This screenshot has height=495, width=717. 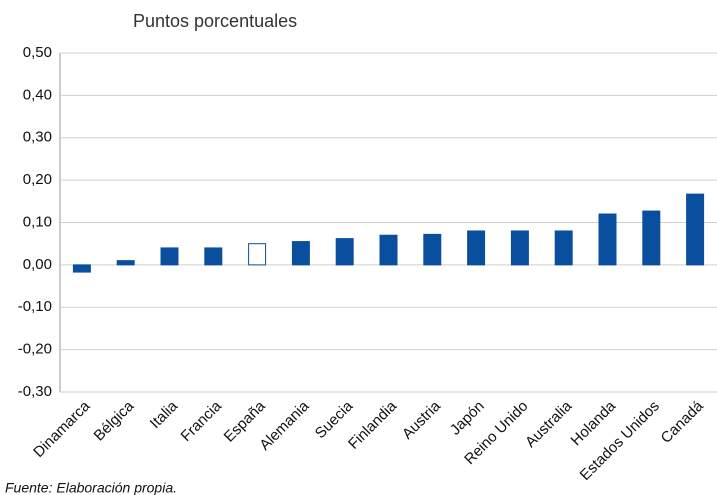 What do you see at coordinates (35, 391) in the screenshot?
I see `y-tick-label: -0,30` at bounding box center [35, 391].